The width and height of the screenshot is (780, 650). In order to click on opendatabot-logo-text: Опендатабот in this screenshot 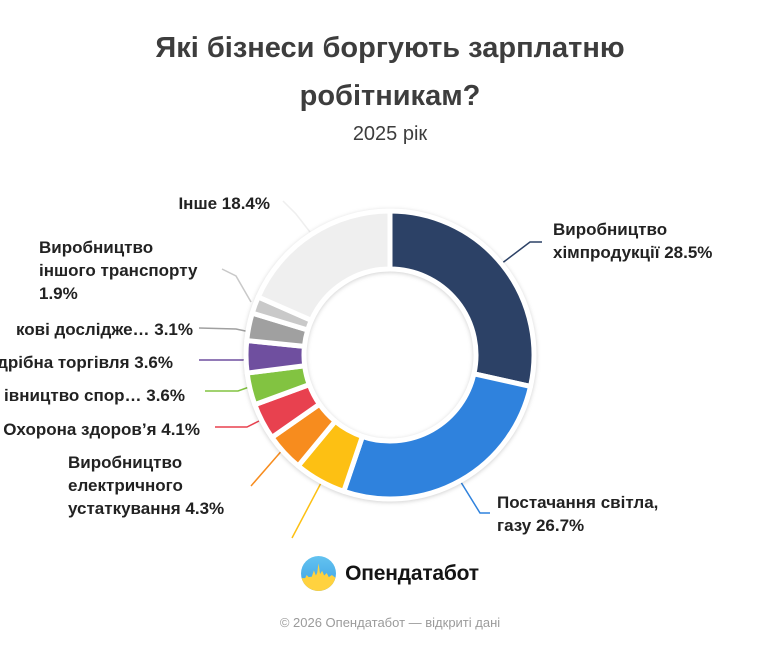, I will do `click(412, 573)`.